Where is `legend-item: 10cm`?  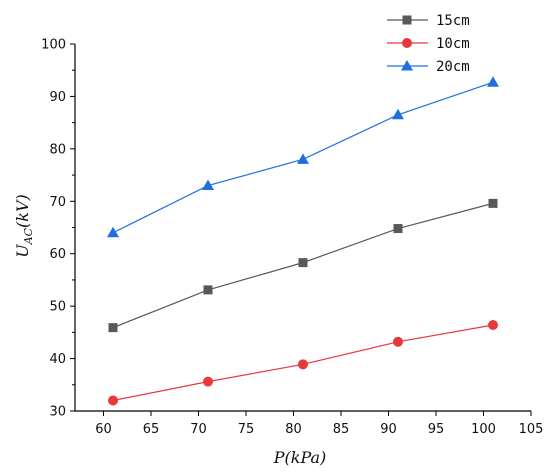
legend-item: 10cm is located at coordinates (428, 44).